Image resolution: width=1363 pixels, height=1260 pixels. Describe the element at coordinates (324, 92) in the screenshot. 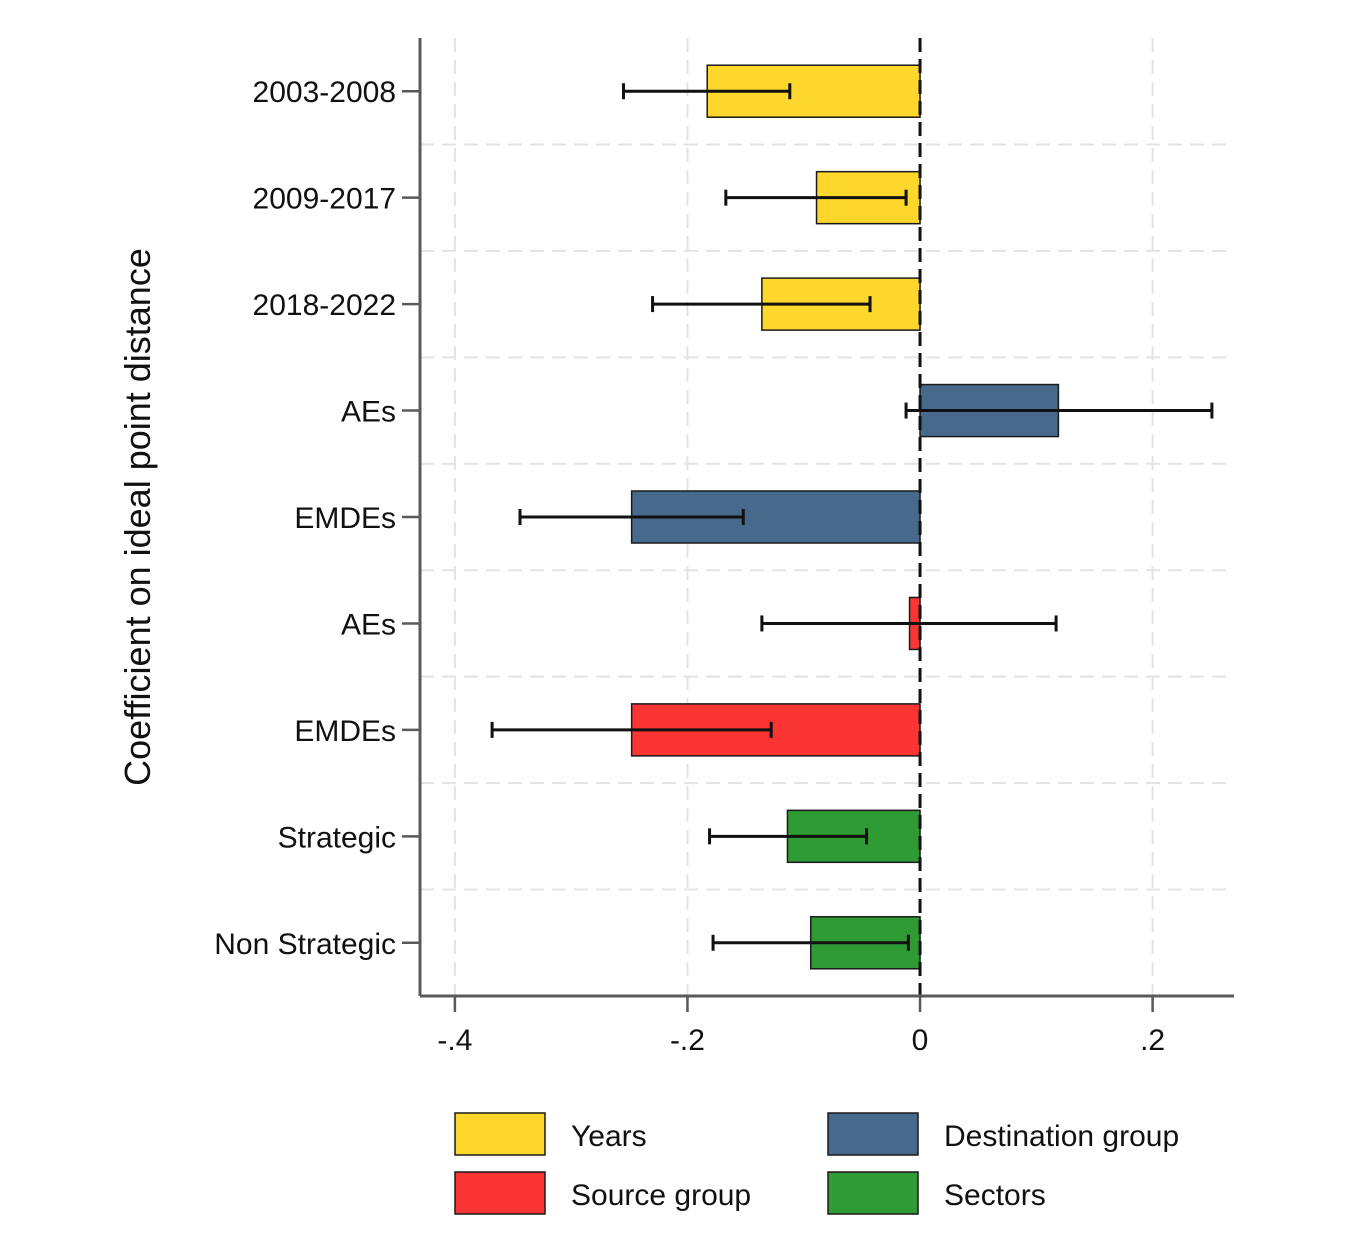

I see `y-tick-label: 2003-2008` at that location.